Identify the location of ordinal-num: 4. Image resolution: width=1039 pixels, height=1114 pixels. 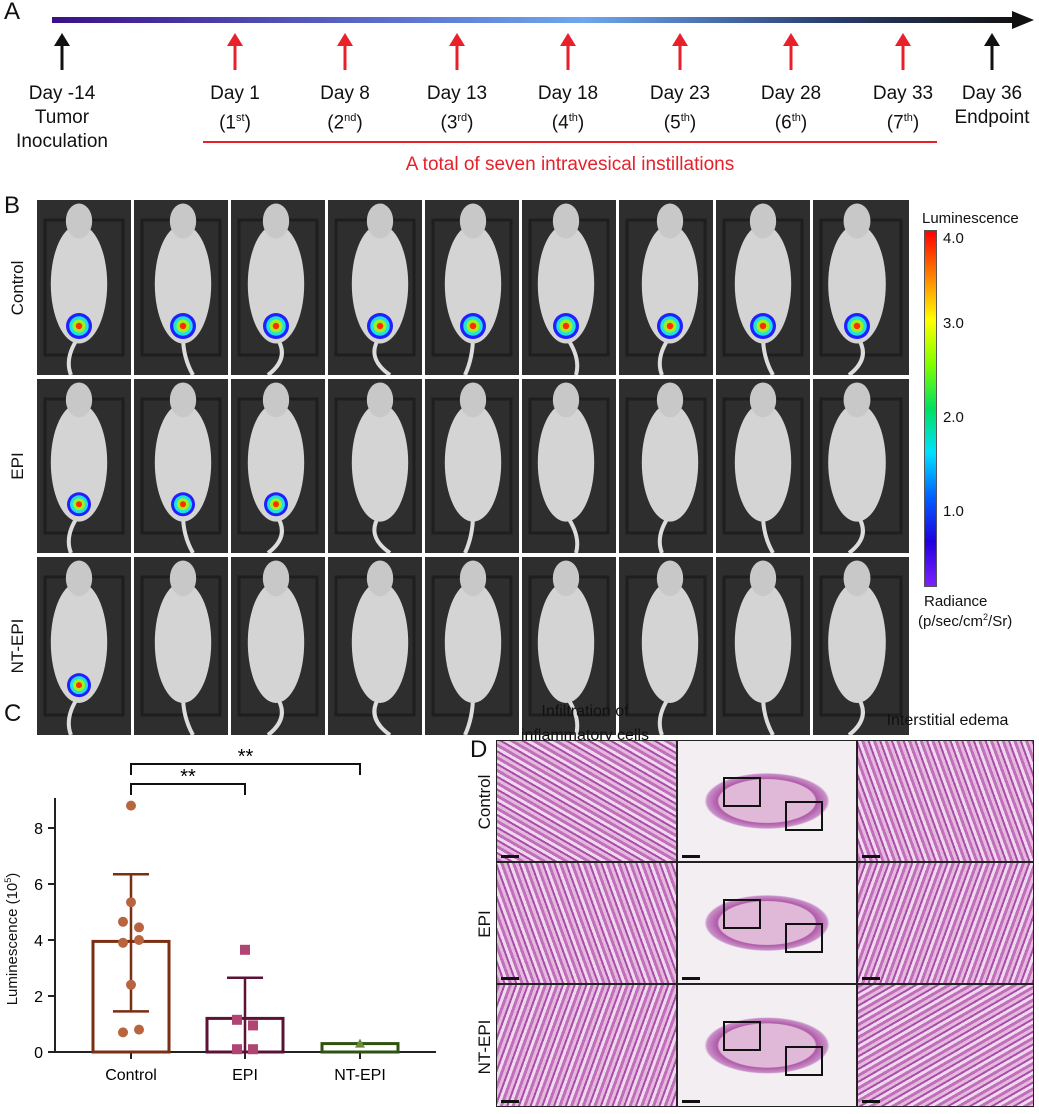
(563, 123).